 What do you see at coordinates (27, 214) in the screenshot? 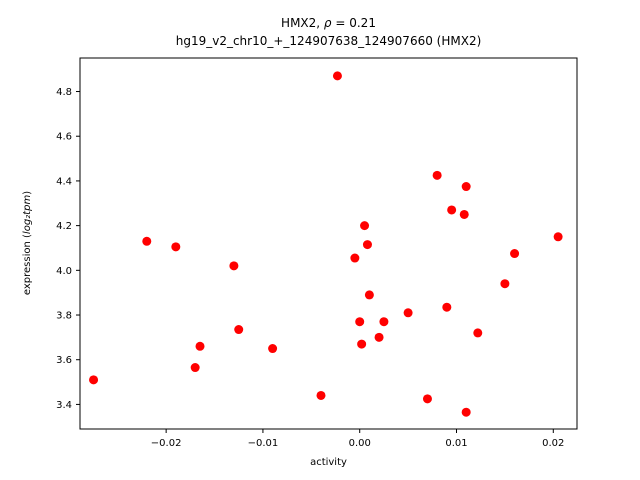
I see `y-axis-label-math: log₂tpm` at bounding box center [27, 214].